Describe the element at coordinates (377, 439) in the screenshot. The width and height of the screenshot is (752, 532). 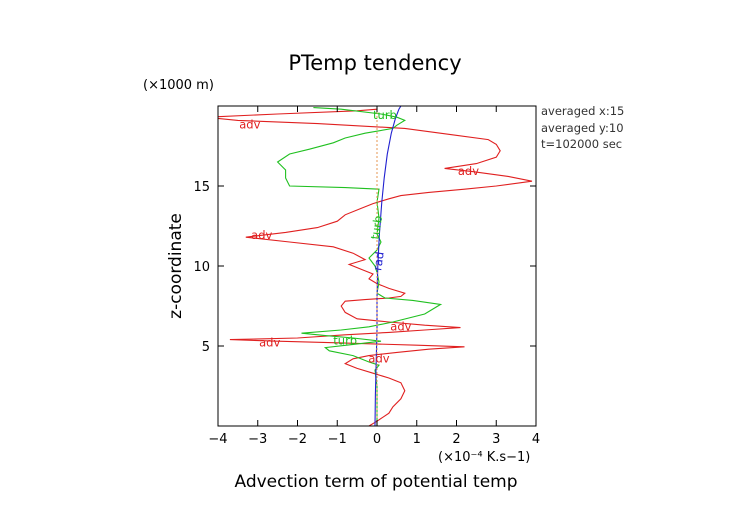
I see `x-tick-label: 0` at that location.